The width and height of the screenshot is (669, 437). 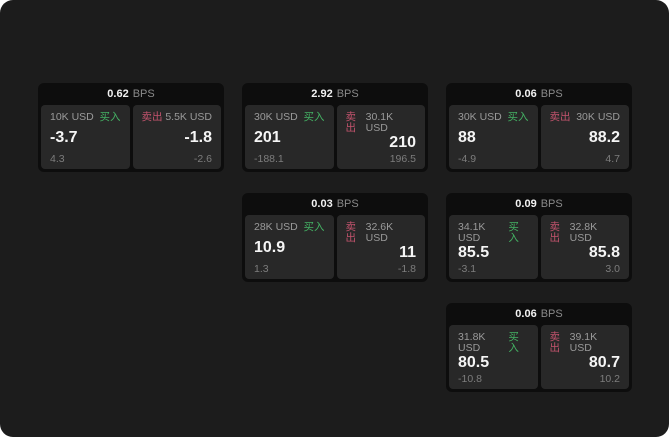 What do you see at coordinates (198, 137) in the screenshot?
I see `sell-price: -1.8` at bounding box center [198, 137].